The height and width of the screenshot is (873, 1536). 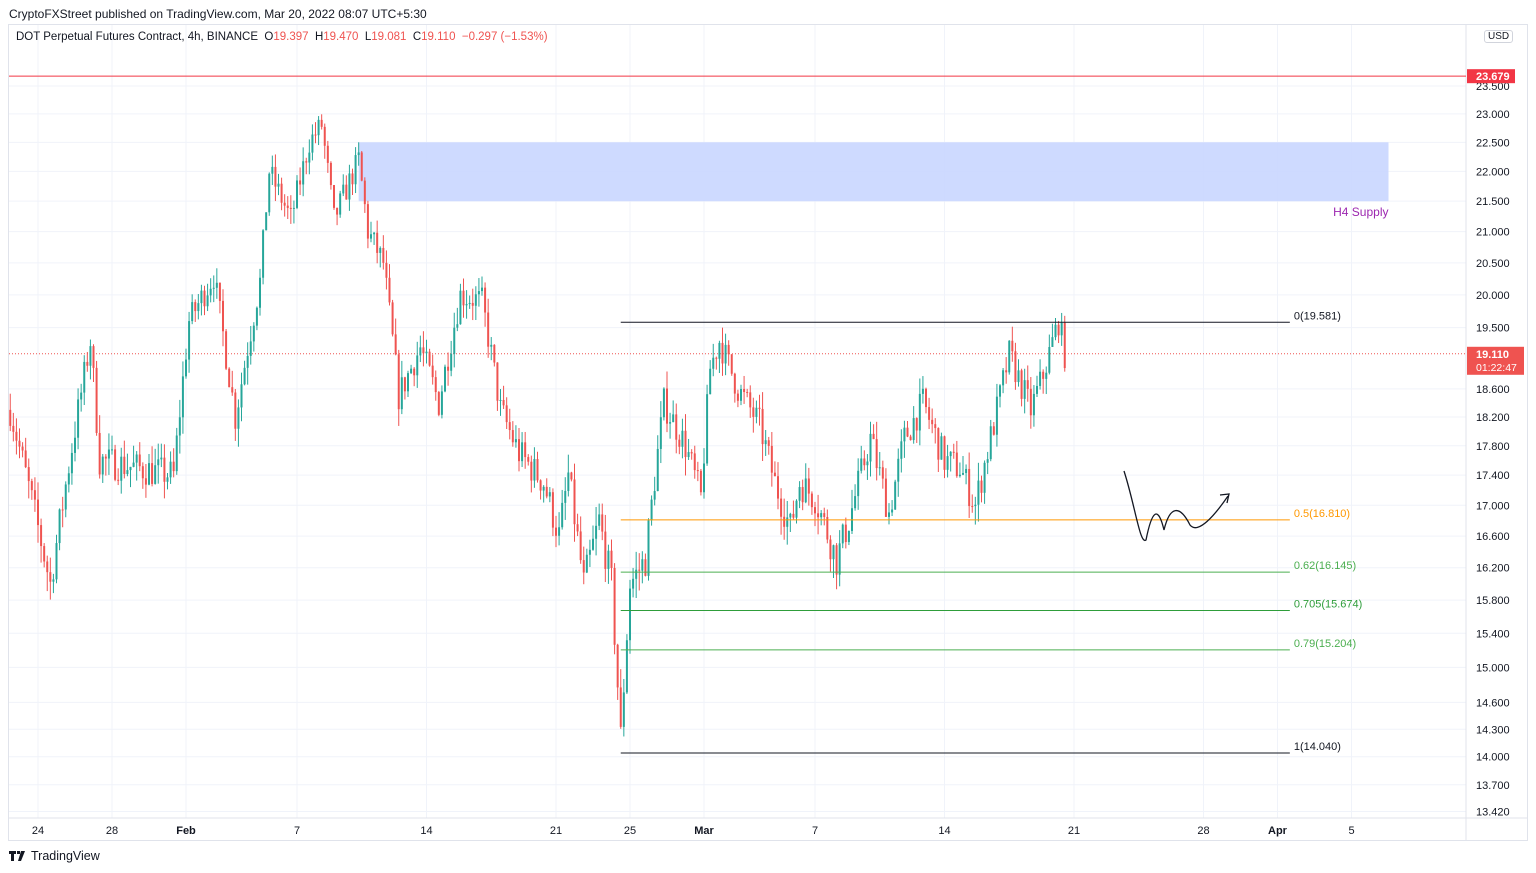 What do you see at coordinates (1499, 36) in the screenshot?
I see `currency-badge: USD` at bounding box center [1499, 36].